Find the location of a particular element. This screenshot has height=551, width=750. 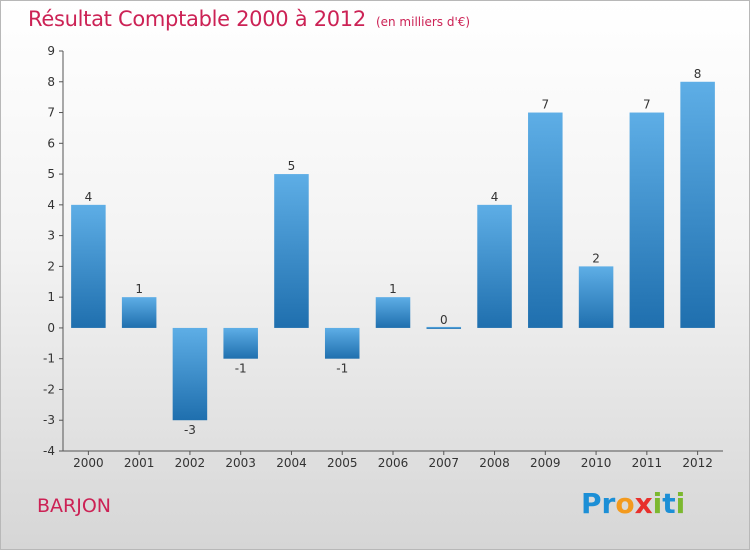

logo-letter: r is located at coordinates (608, 503).